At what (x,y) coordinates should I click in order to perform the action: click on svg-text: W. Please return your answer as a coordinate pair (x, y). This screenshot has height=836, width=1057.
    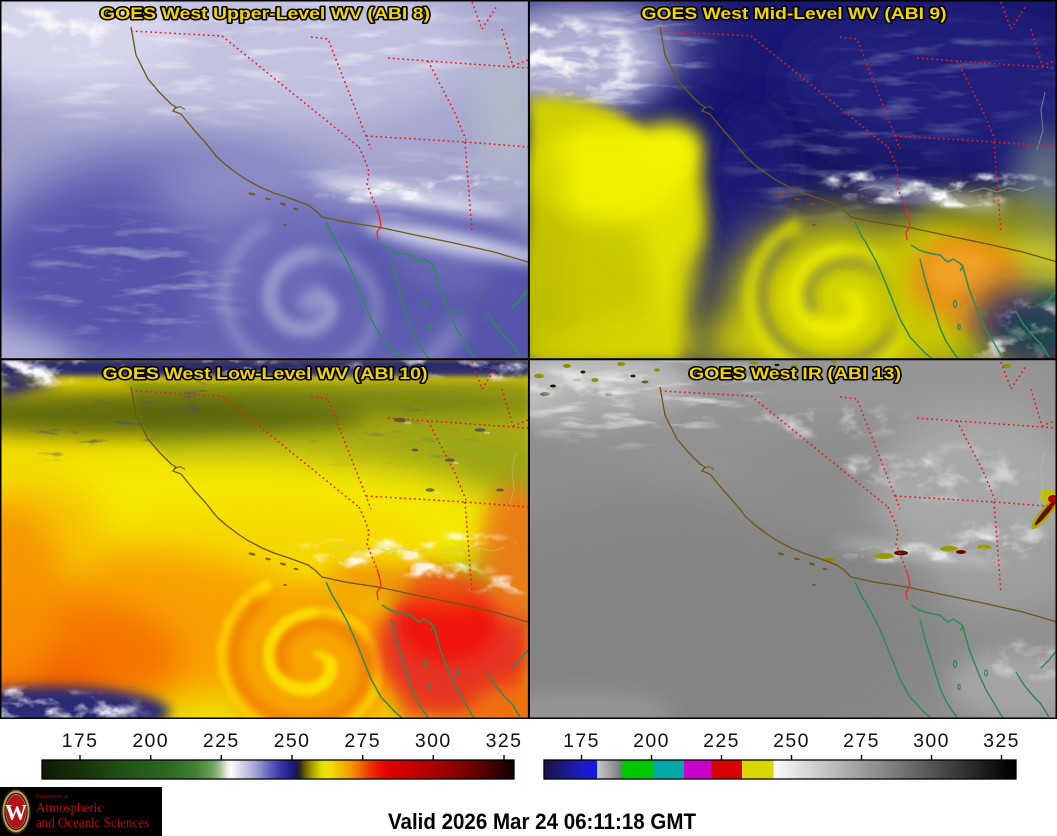
    Looking at the image, I should click on (16, 812).